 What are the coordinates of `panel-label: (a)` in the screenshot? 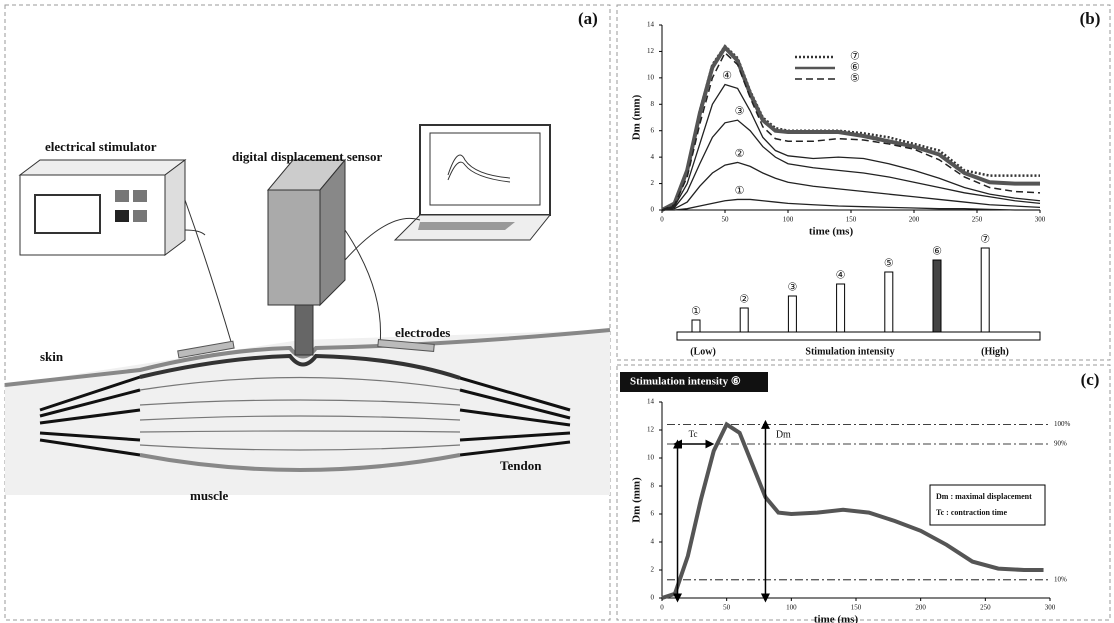 It's located at (588, 18).